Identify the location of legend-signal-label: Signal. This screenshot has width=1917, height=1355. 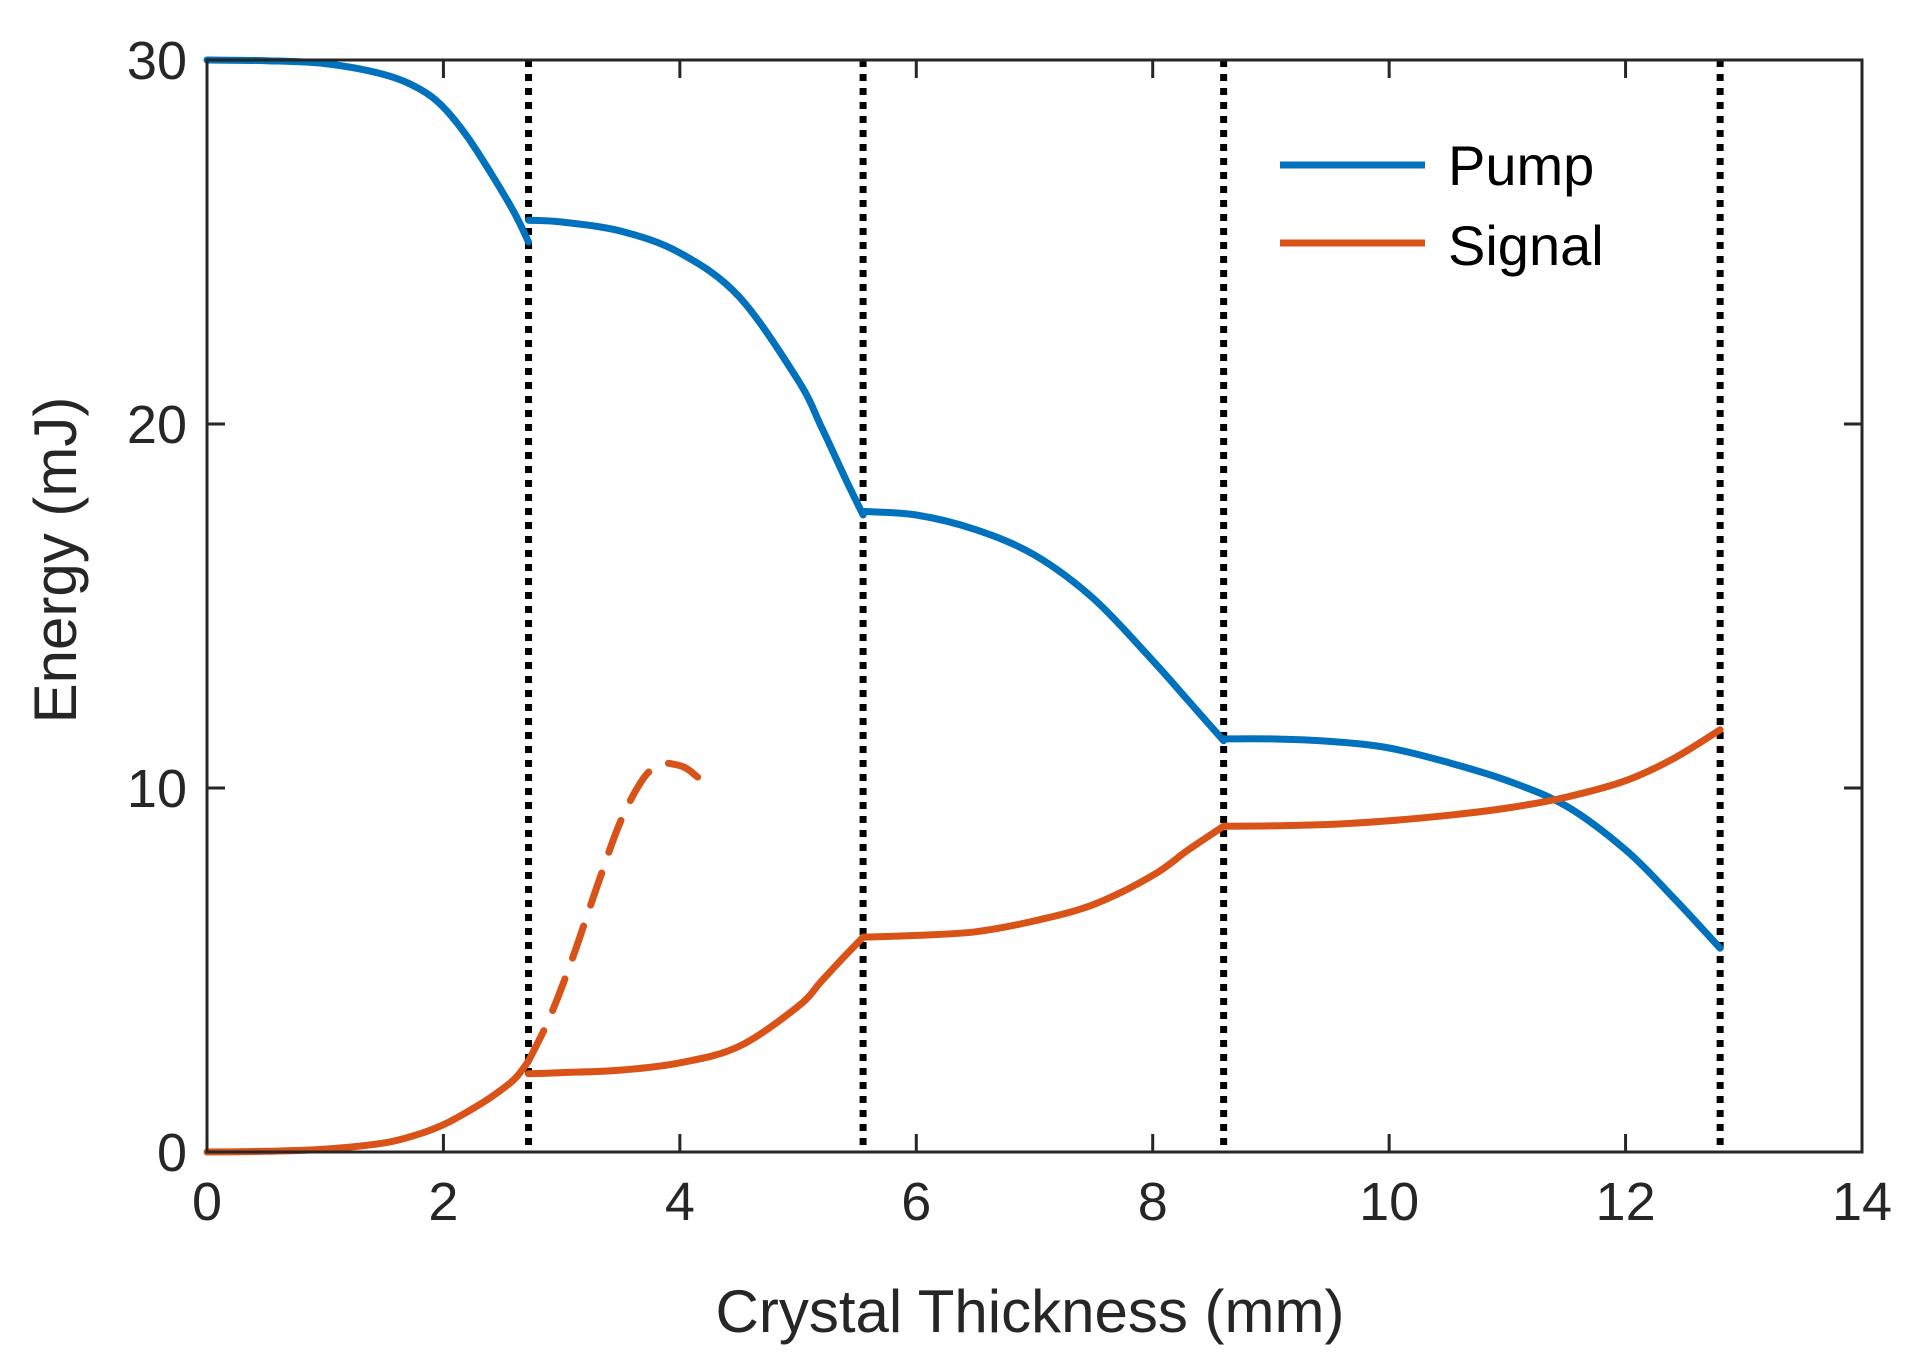
(1526, 245).